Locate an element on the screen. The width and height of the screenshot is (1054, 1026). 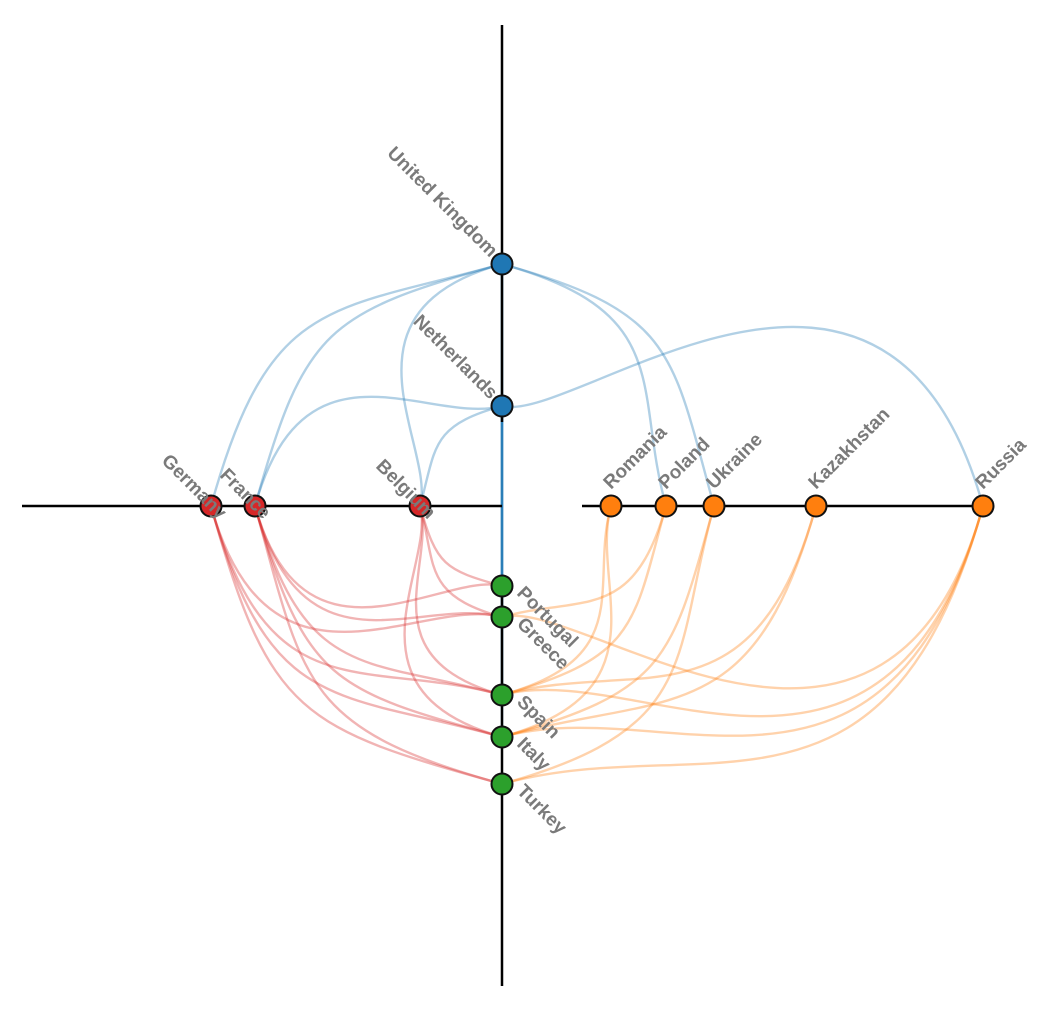
edge-russia-spain is located at coordinates (743, 611).